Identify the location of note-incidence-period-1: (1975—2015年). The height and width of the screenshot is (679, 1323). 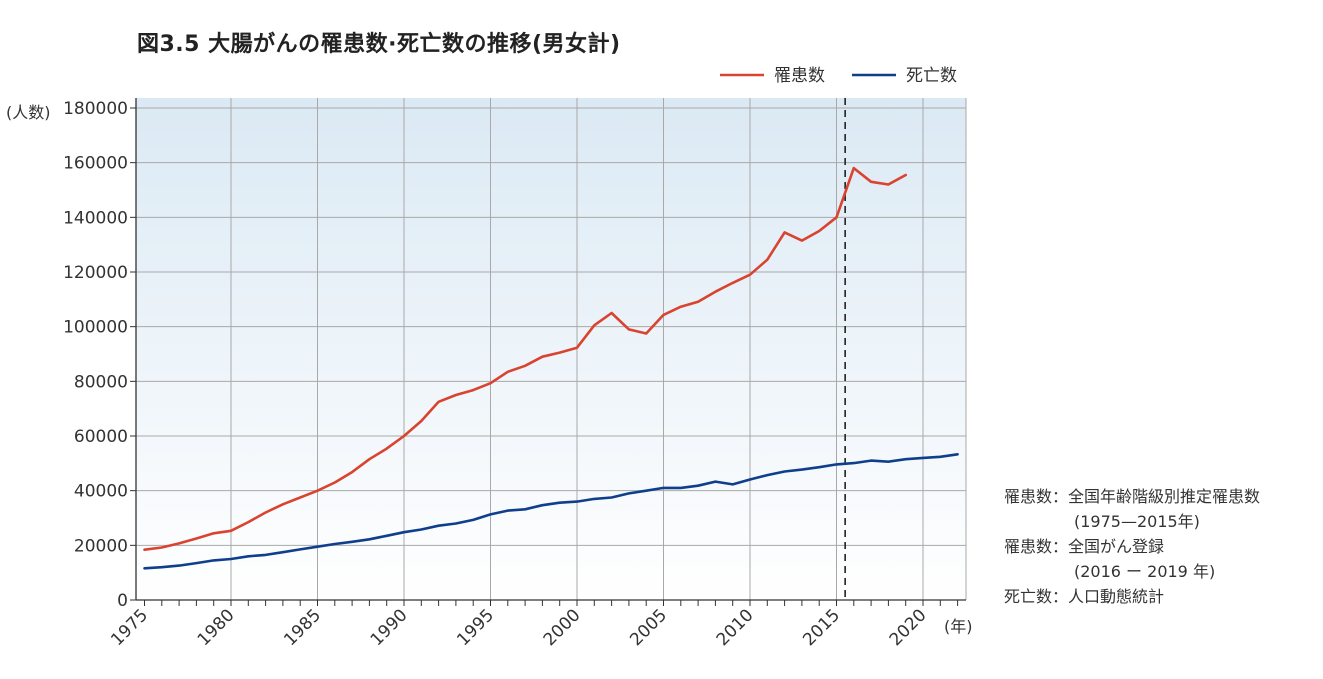
(1137, 521).